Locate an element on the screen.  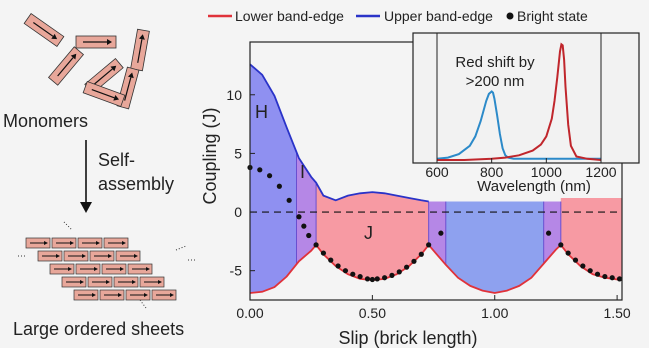
inset-spectra is located at coordinates (519, 101).